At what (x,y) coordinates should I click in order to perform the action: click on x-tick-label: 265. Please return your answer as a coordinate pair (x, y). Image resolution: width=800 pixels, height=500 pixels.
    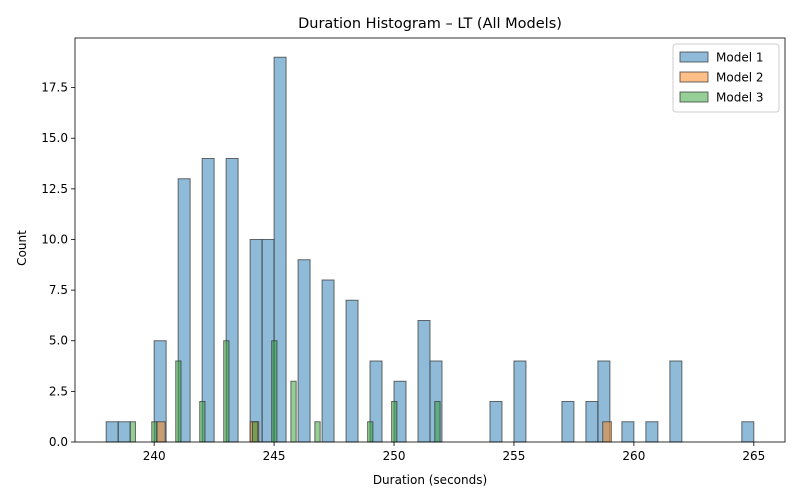
    Looking at the image, I should click on (753, 456).